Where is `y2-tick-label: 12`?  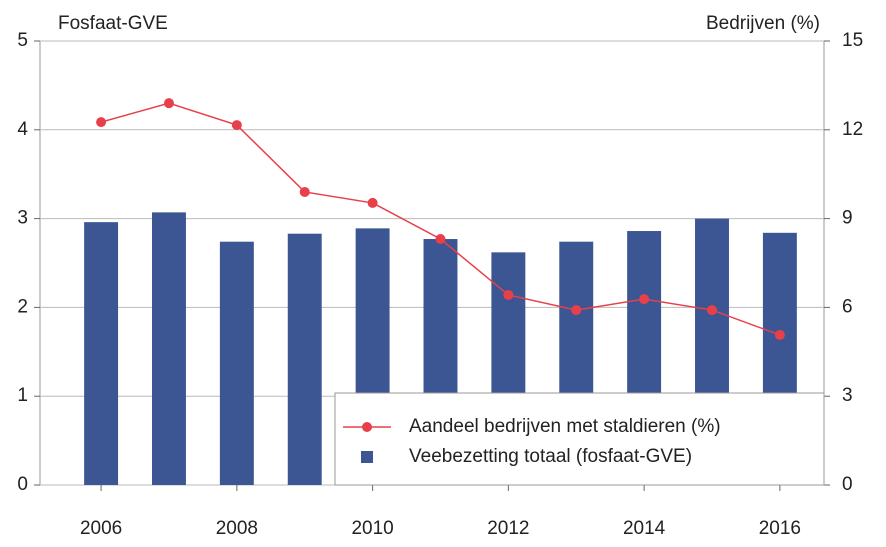 y2-tick-label: 12 is located at coordinates (852, 129).